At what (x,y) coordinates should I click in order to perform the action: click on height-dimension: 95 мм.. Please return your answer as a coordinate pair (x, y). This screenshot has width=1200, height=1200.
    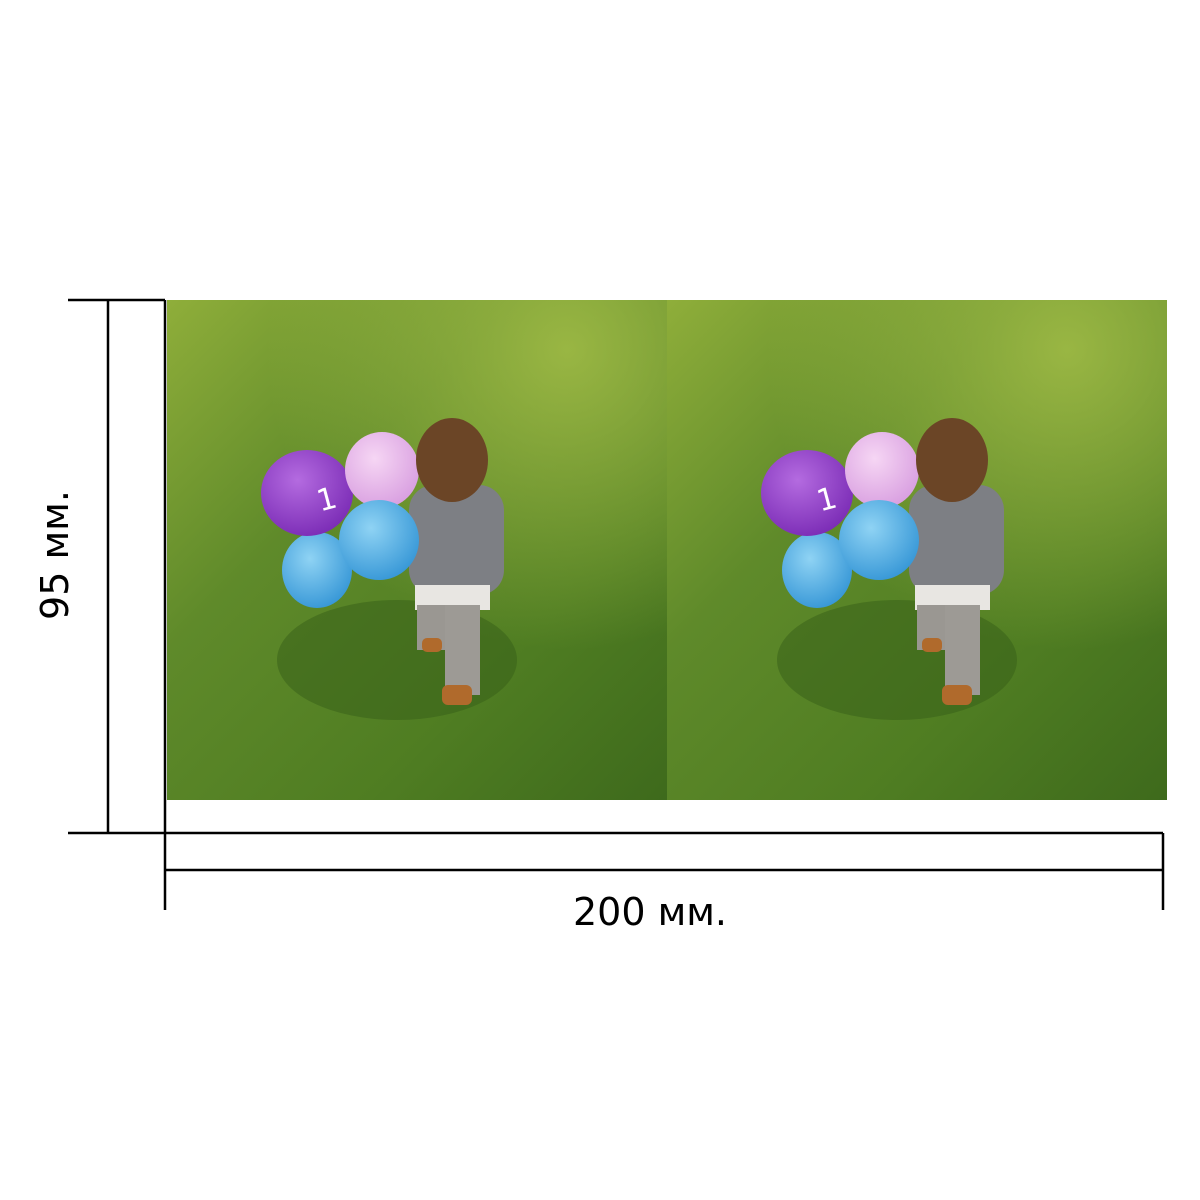
    Looking at the image, I should click on (100, 566).